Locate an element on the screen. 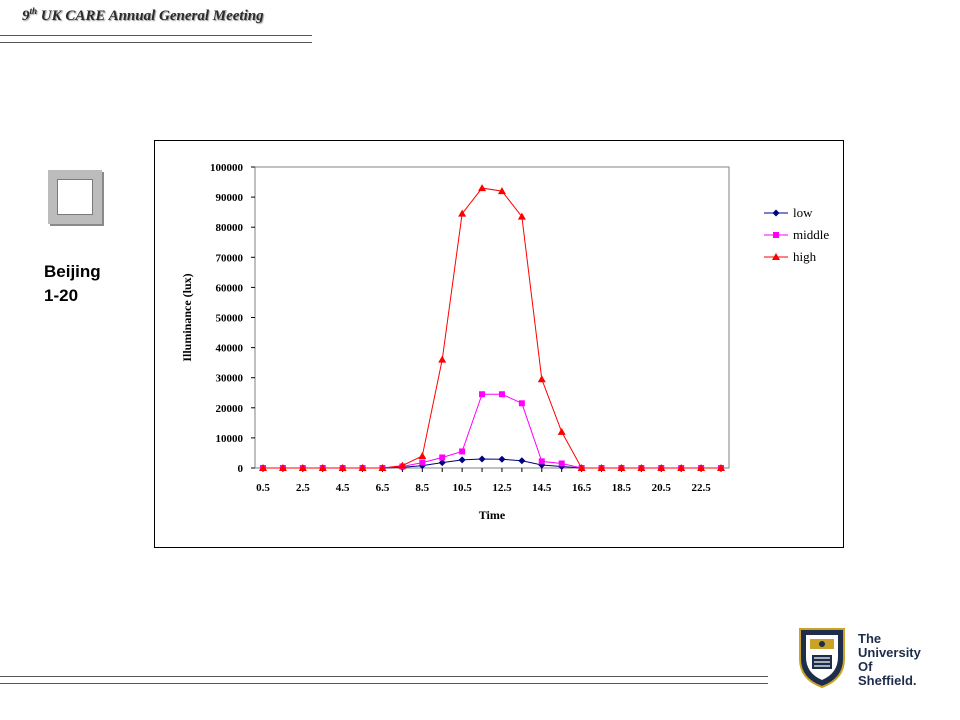  y-tick-label-8: 80000 is located at coordinates (230, 228).